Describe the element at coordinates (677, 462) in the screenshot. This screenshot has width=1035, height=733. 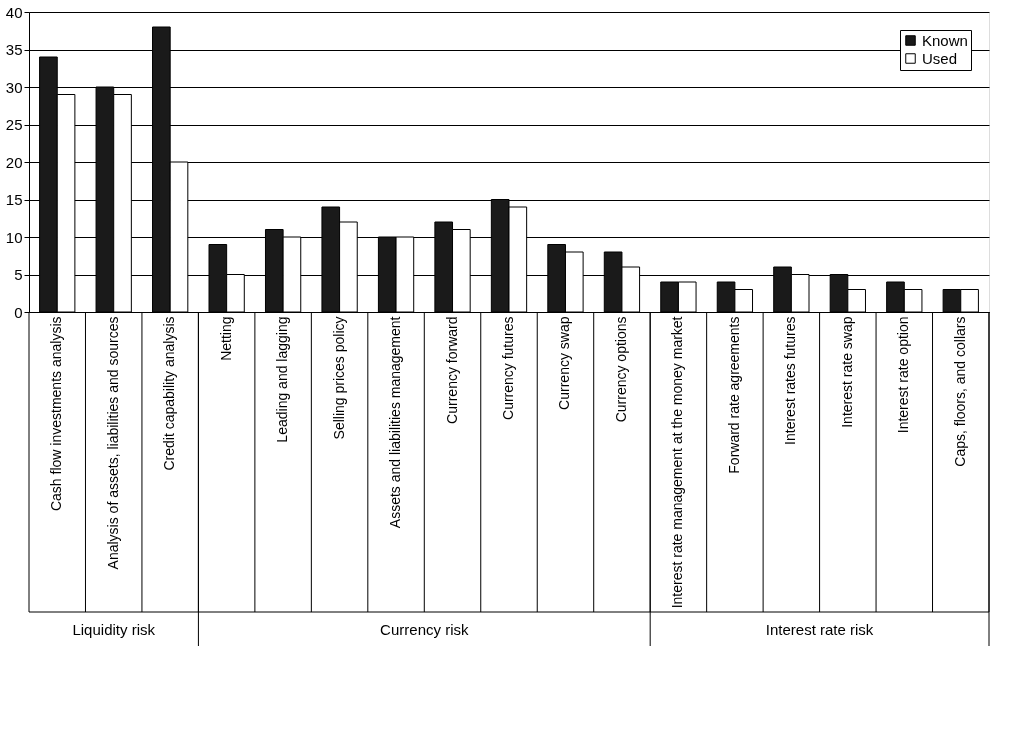
I see `x-tick-label: Interest rate management at the money market` at that location.